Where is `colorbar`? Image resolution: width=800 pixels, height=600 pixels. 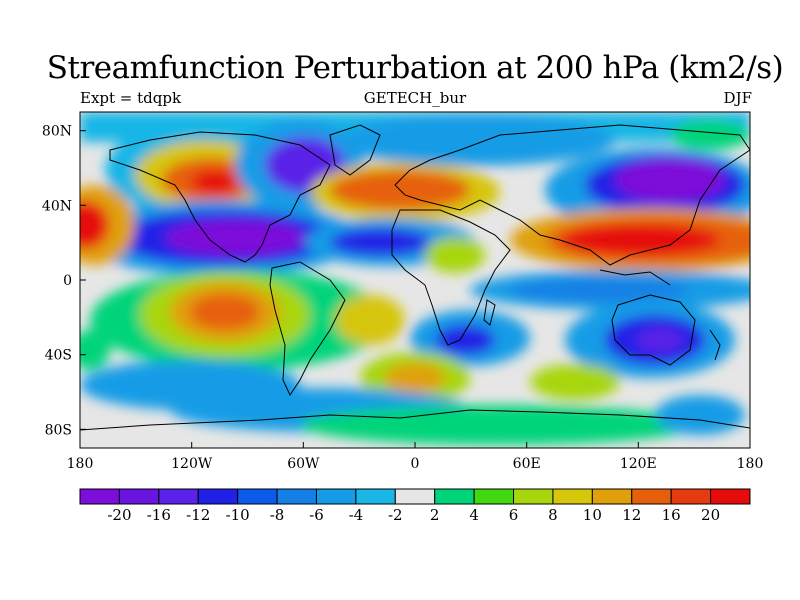 colorbar is located at coordinates (415, 496).